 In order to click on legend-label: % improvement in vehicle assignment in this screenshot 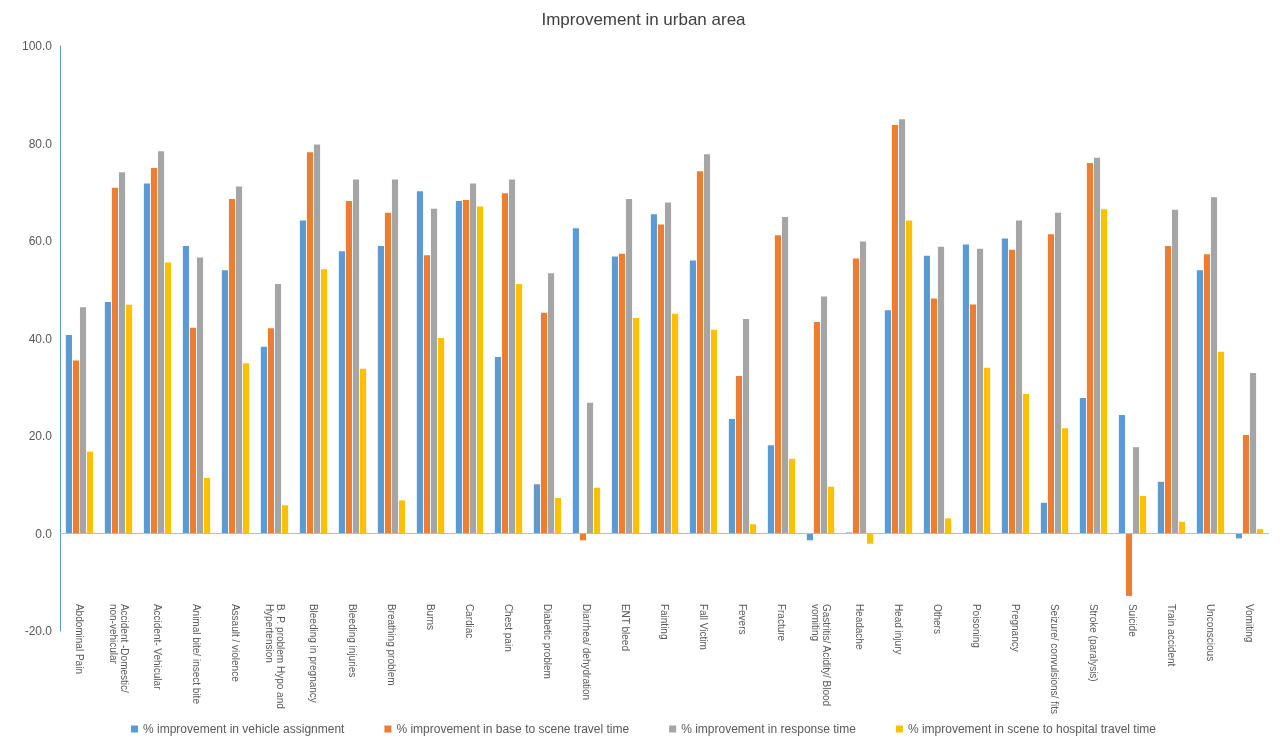, I will do `click(244, 729)`.